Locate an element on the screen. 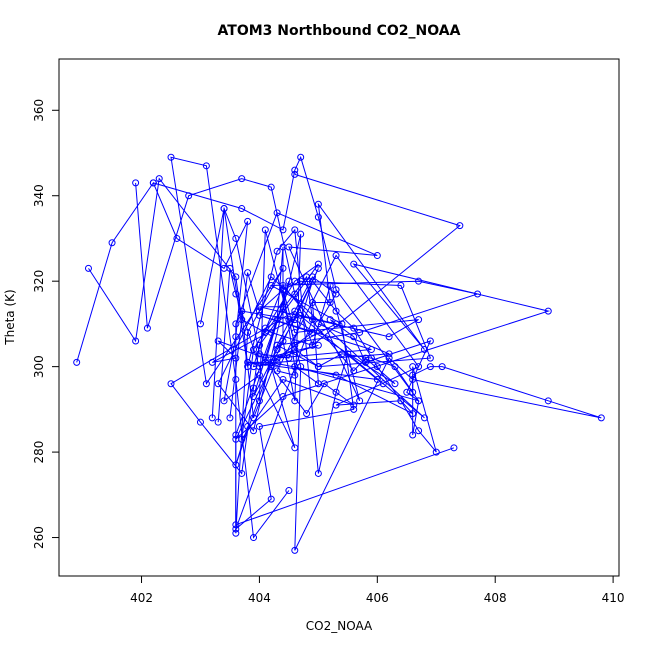 This screenshot has width=650, height=650. x-tick-label: 406 is located at coordinates (377, 598).